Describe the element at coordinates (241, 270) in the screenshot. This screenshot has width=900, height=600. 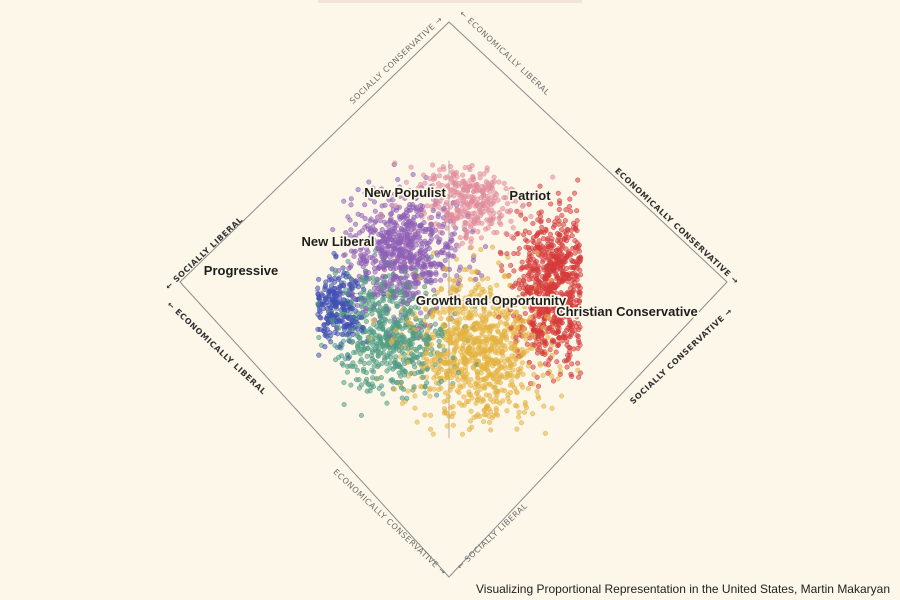
I see `cluster-label: Progressive` at that location.